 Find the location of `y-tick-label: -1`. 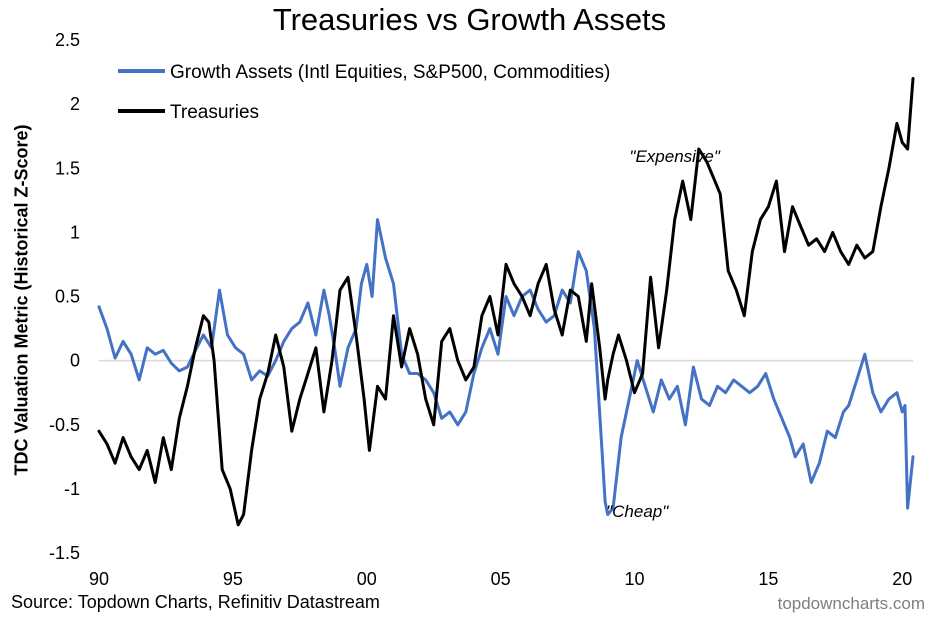

y-tick-label: -1 is located at coordinates (72, 489).